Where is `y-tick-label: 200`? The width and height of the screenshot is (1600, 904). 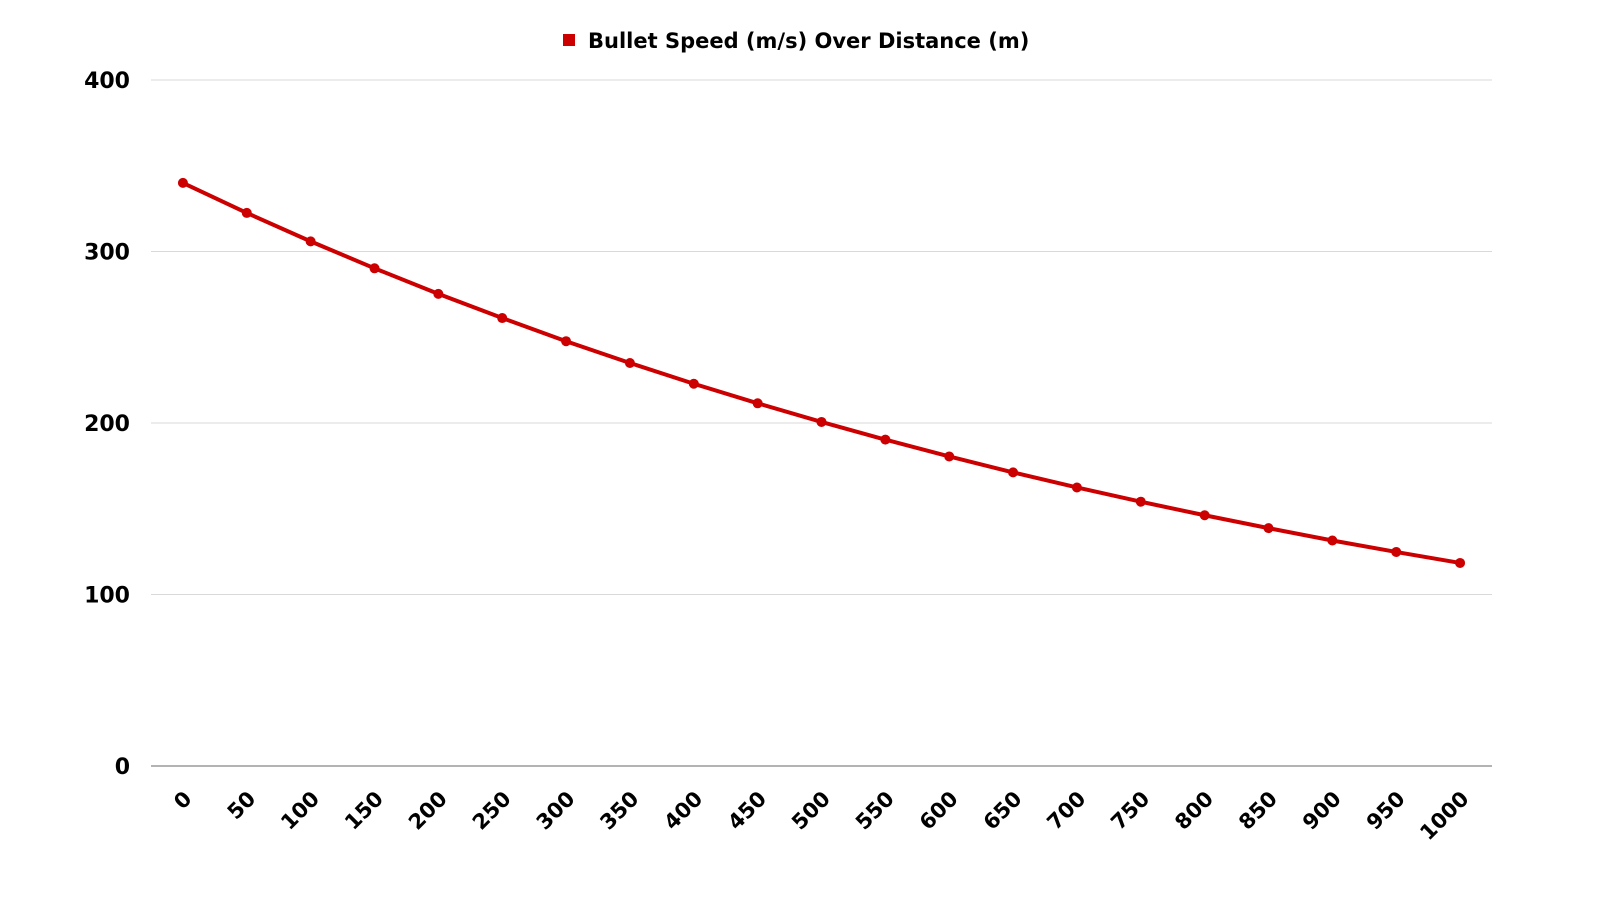 y-tick-label: 200 is located at coordinates (107, 424).